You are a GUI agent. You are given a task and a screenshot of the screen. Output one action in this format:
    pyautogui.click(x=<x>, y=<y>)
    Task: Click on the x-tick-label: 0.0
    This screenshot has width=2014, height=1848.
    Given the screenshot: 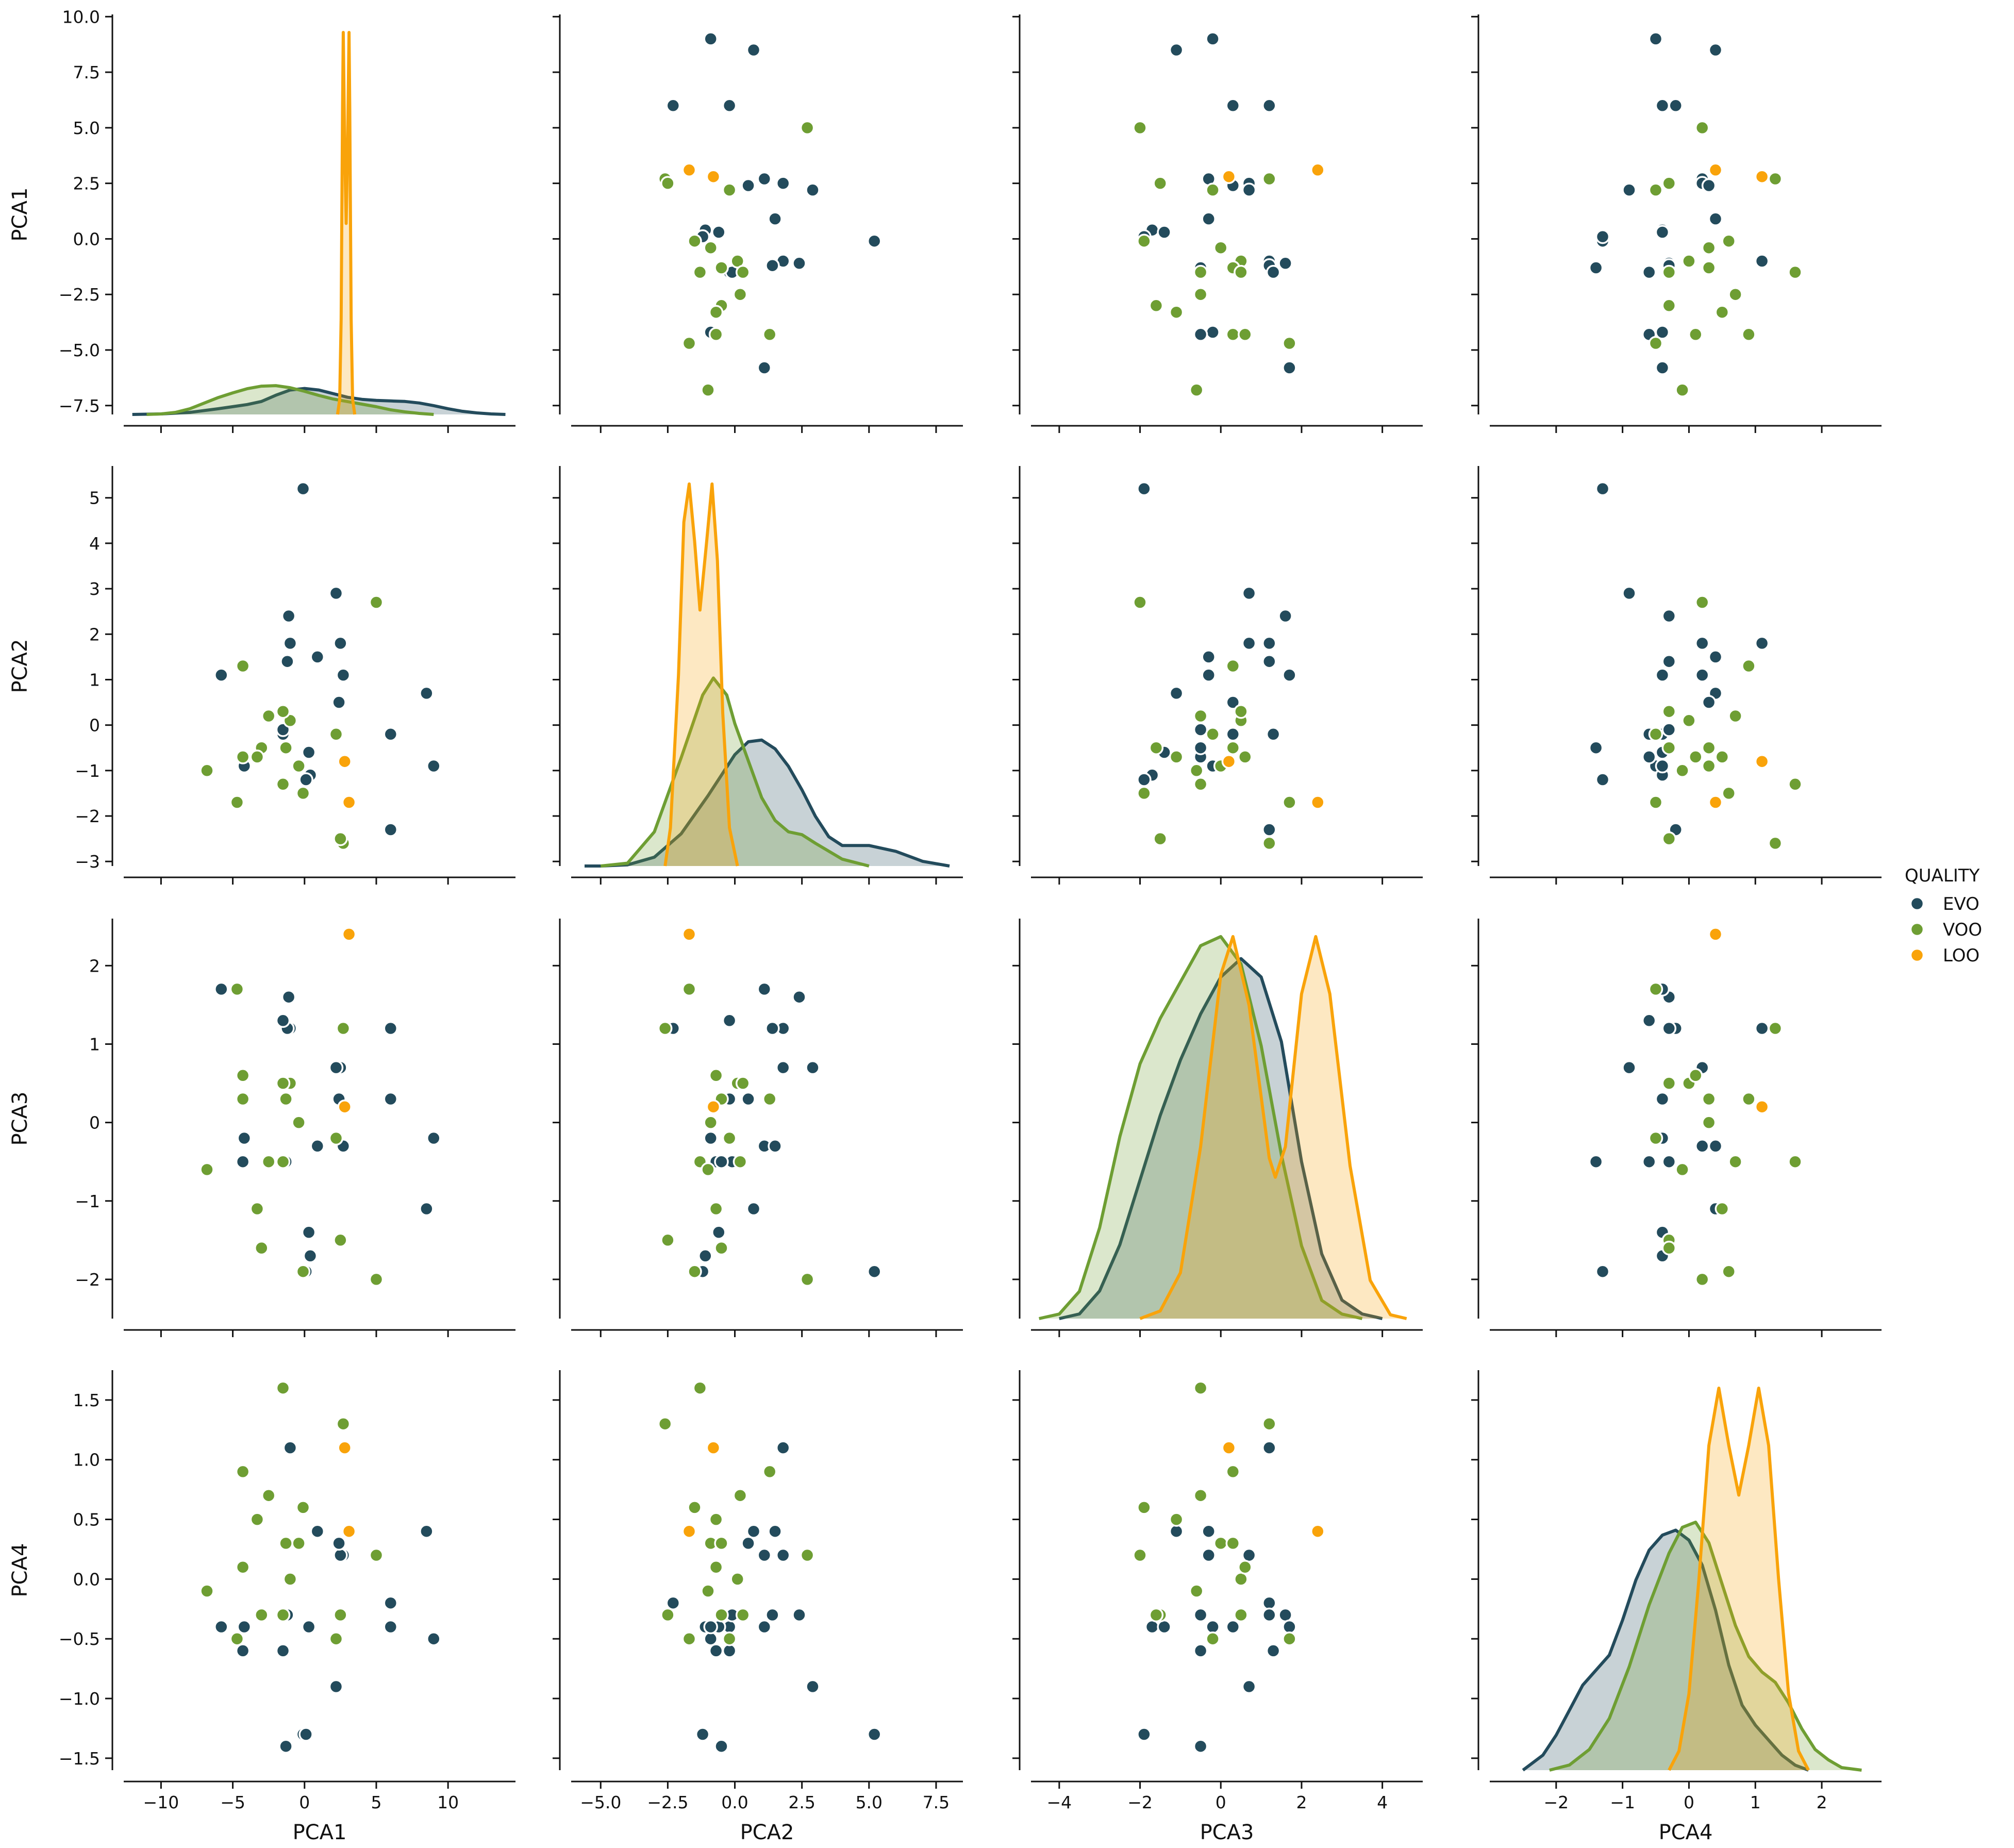 What is the action you would take?
    pyautogui.click(x=734, y=1802)
    